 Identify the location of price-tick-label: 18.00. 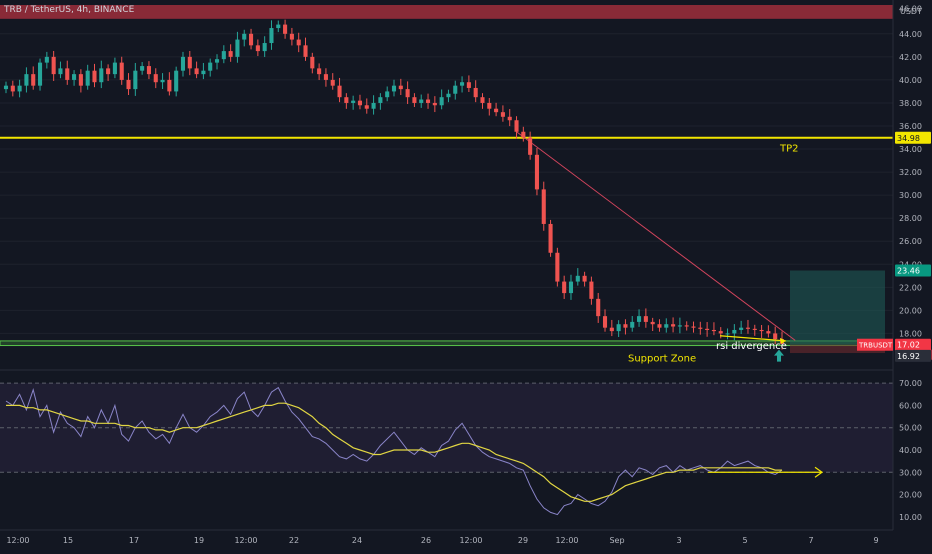
(910, 333).